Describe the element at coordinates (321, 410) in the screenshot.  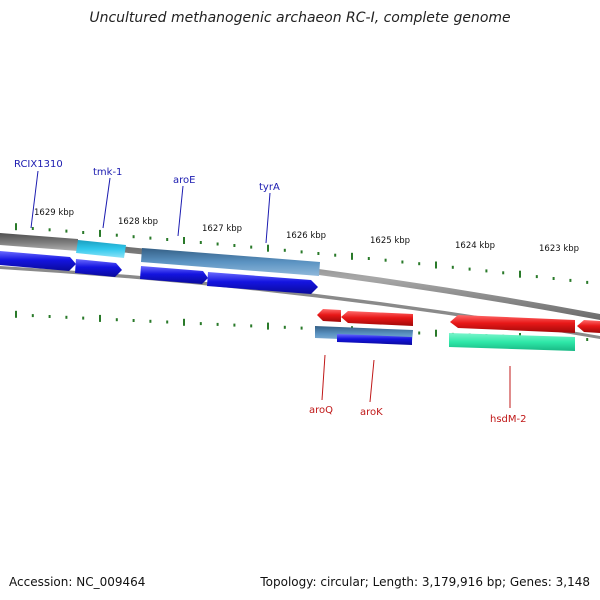
I see `gene-label-aroq: aroQ` at that location.